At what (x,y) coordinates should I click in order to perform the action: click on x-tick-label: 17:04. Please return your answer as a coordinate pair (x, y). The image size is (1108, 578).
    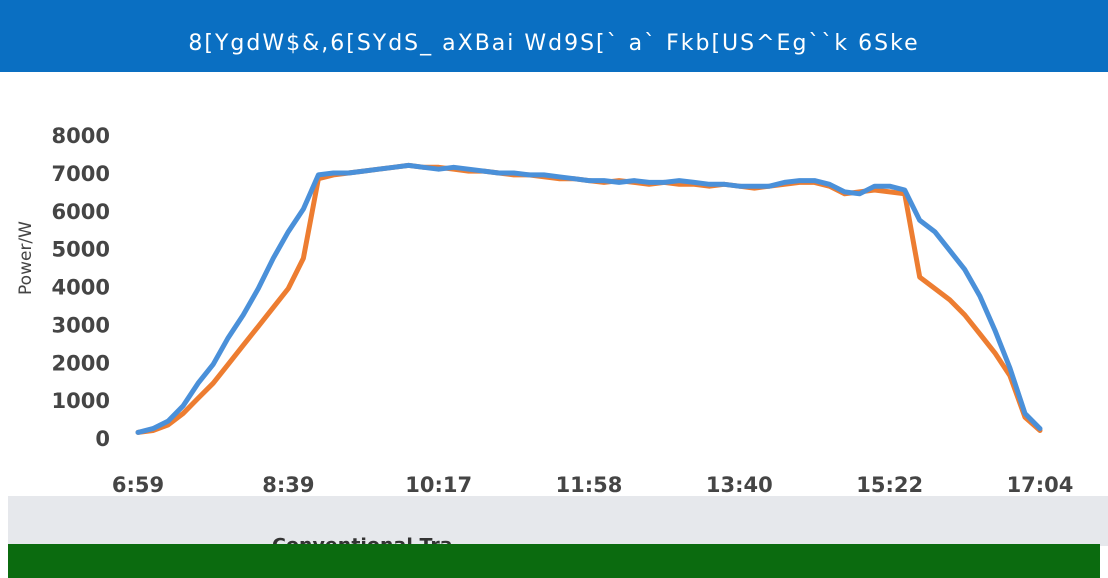
    Looking at the image, I should click on (1040, 485).